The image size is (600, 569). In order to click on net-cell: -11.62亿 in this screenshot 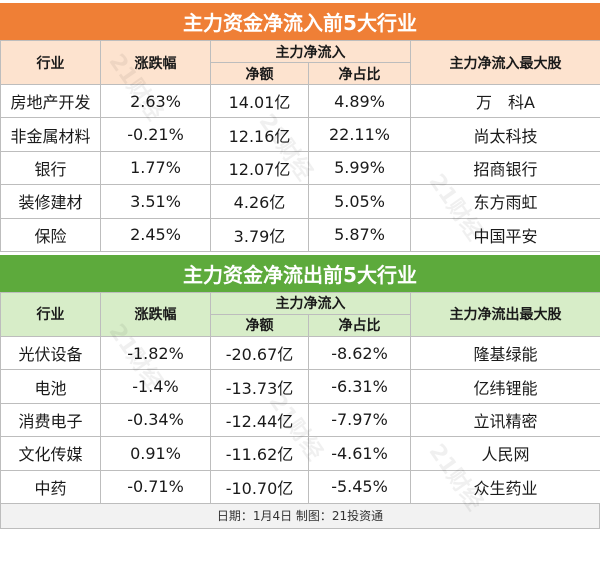, I will do `click(259, 453)`.